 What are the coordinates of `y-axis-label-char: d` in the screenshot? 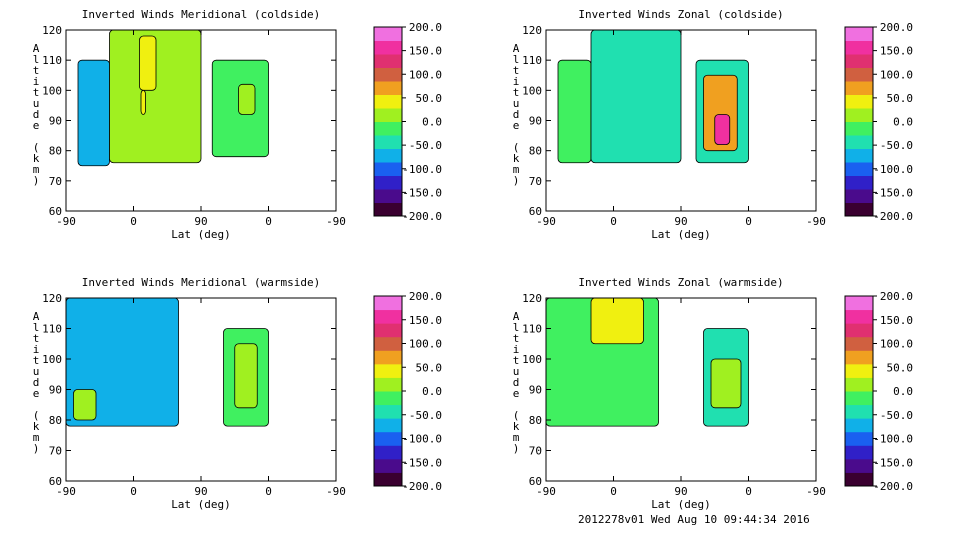 It's located at (516, 114).